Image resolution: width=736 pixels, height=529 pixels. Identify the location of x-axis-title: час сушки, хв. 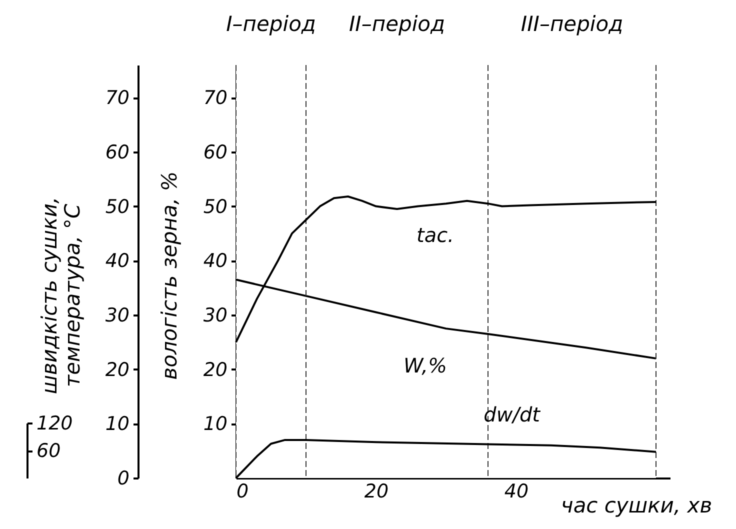
(636, 506).